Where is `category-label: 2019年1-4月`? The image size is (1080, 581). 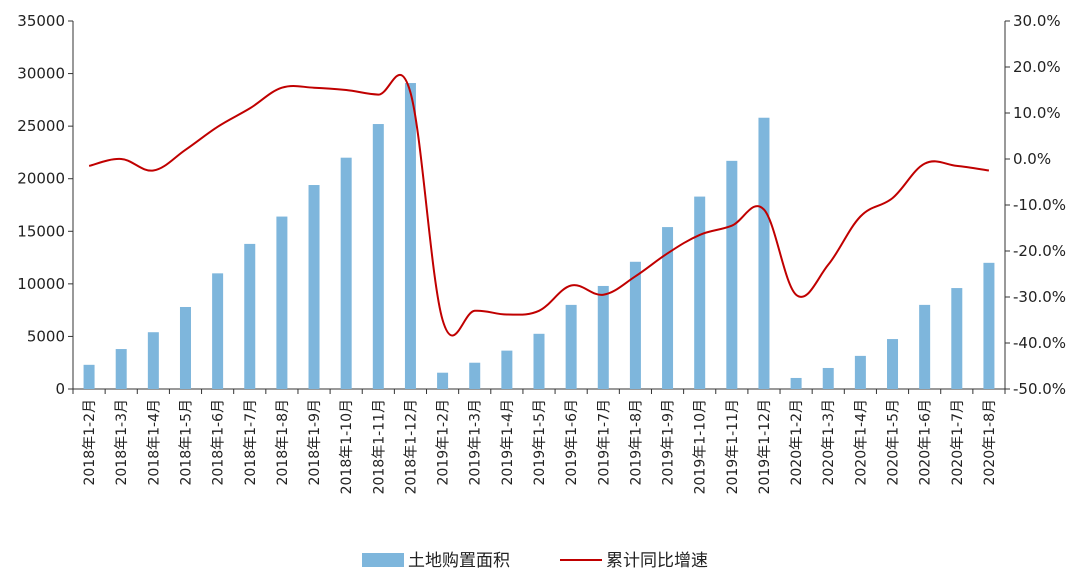
category-label: 2019年1-4月 is located at coordinates (508, 442).